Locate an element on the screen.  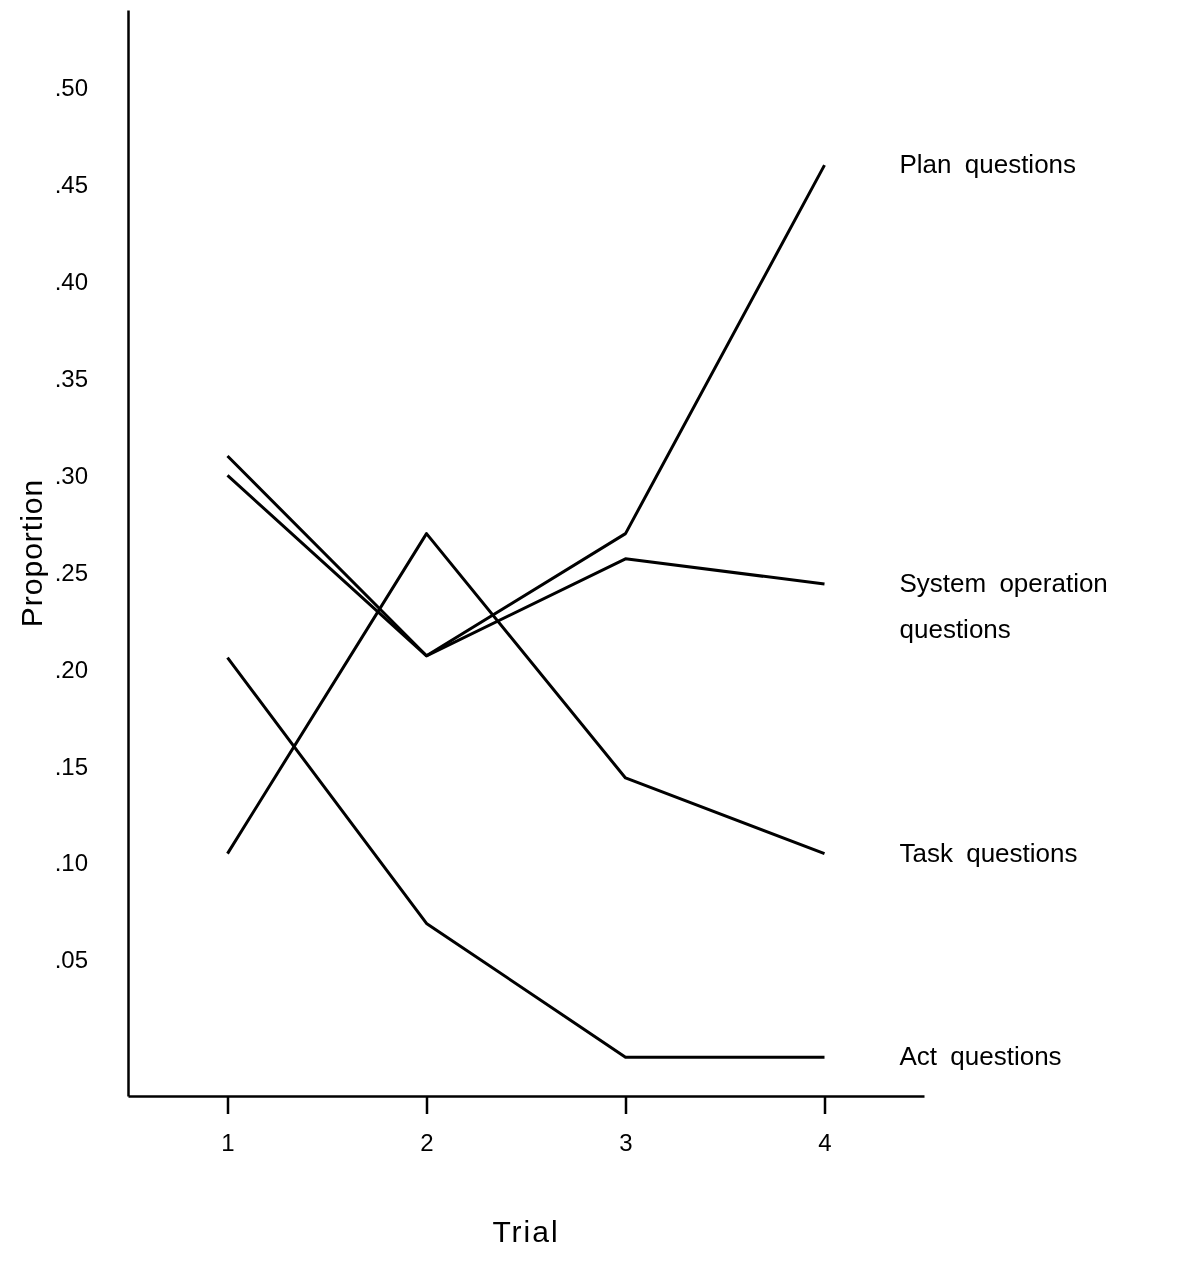
y-tick-label: .05 is located at coordinates (71, 960).